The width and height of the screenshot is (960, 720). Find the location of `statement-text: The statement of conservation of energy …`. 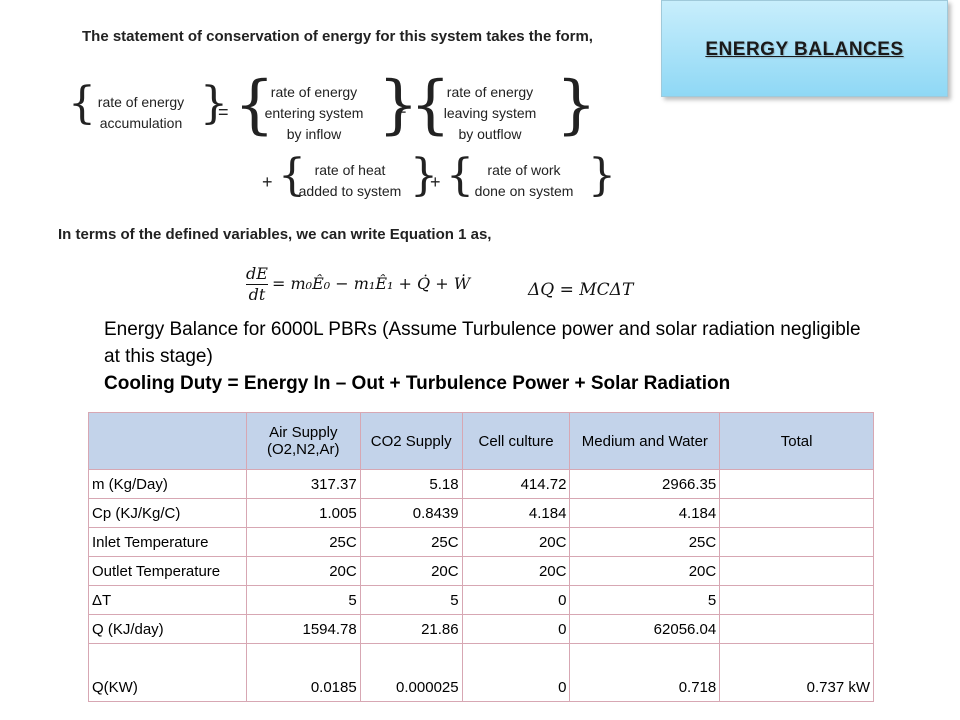

statement-text: The statement of conservation of energy … is located at coordinates (337, 36).